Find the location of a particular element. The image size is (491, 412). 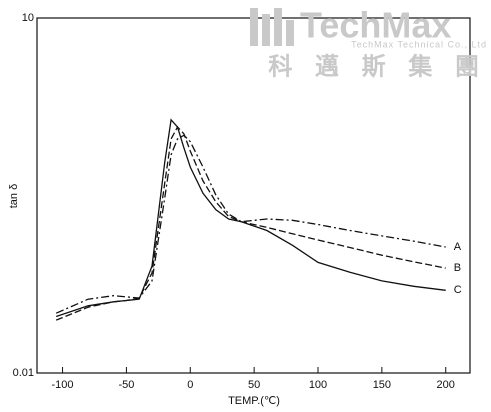

series-label: C is located at coordinates (458, 290).